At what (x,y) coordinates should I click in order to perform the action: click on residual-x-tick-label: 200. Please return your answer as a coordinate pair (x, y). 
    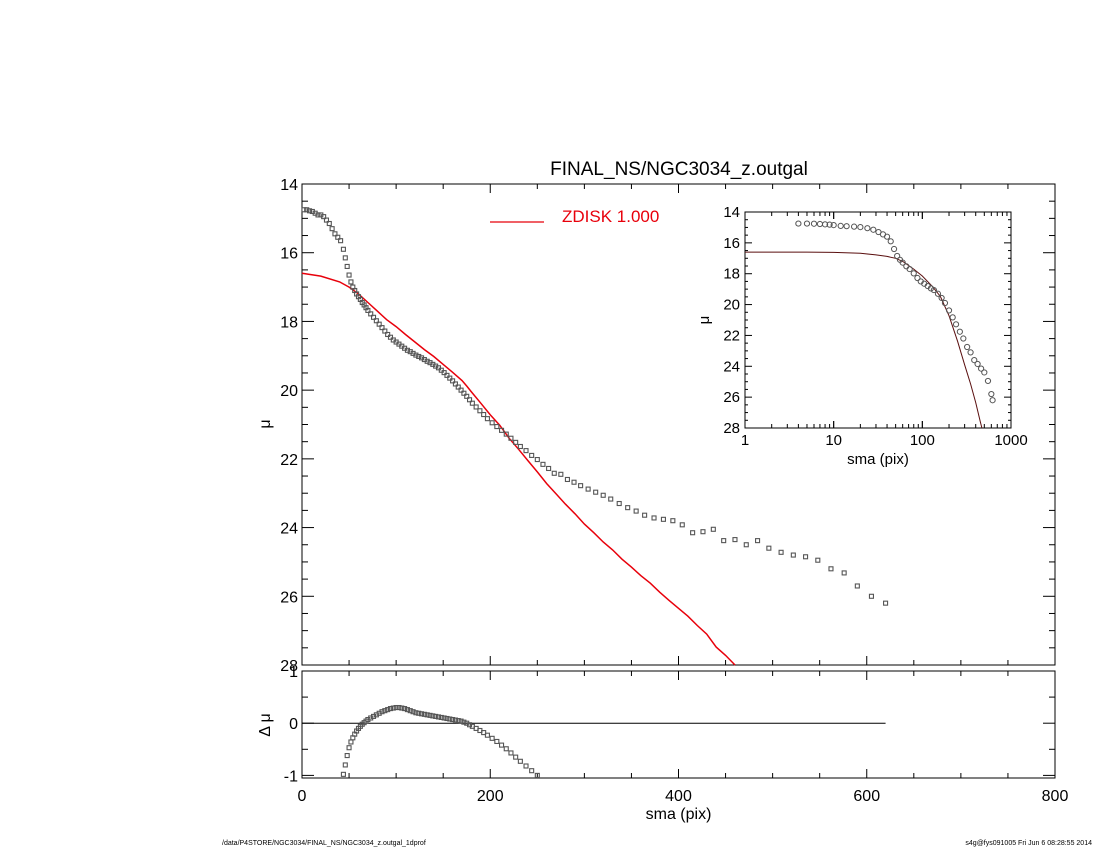
    Looking at the image, I should click on (490, 796).